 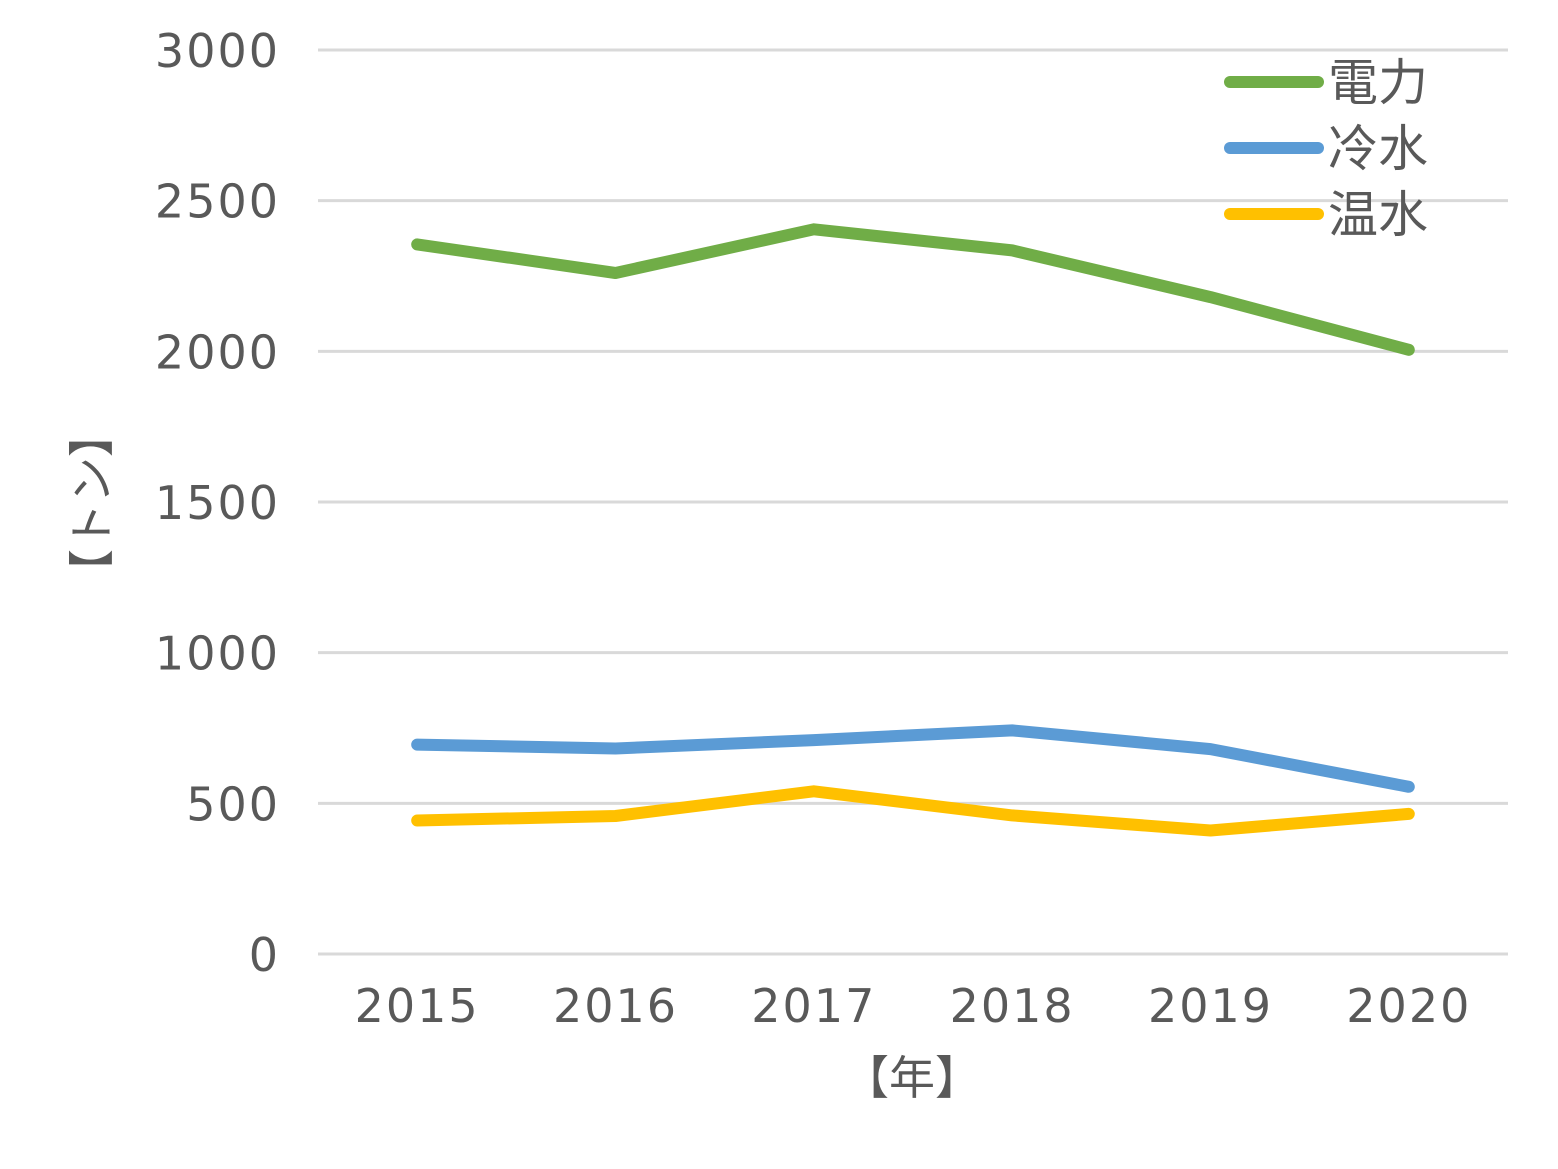 I want to click on y-tick-label: 0, so click(x=264, y=955).